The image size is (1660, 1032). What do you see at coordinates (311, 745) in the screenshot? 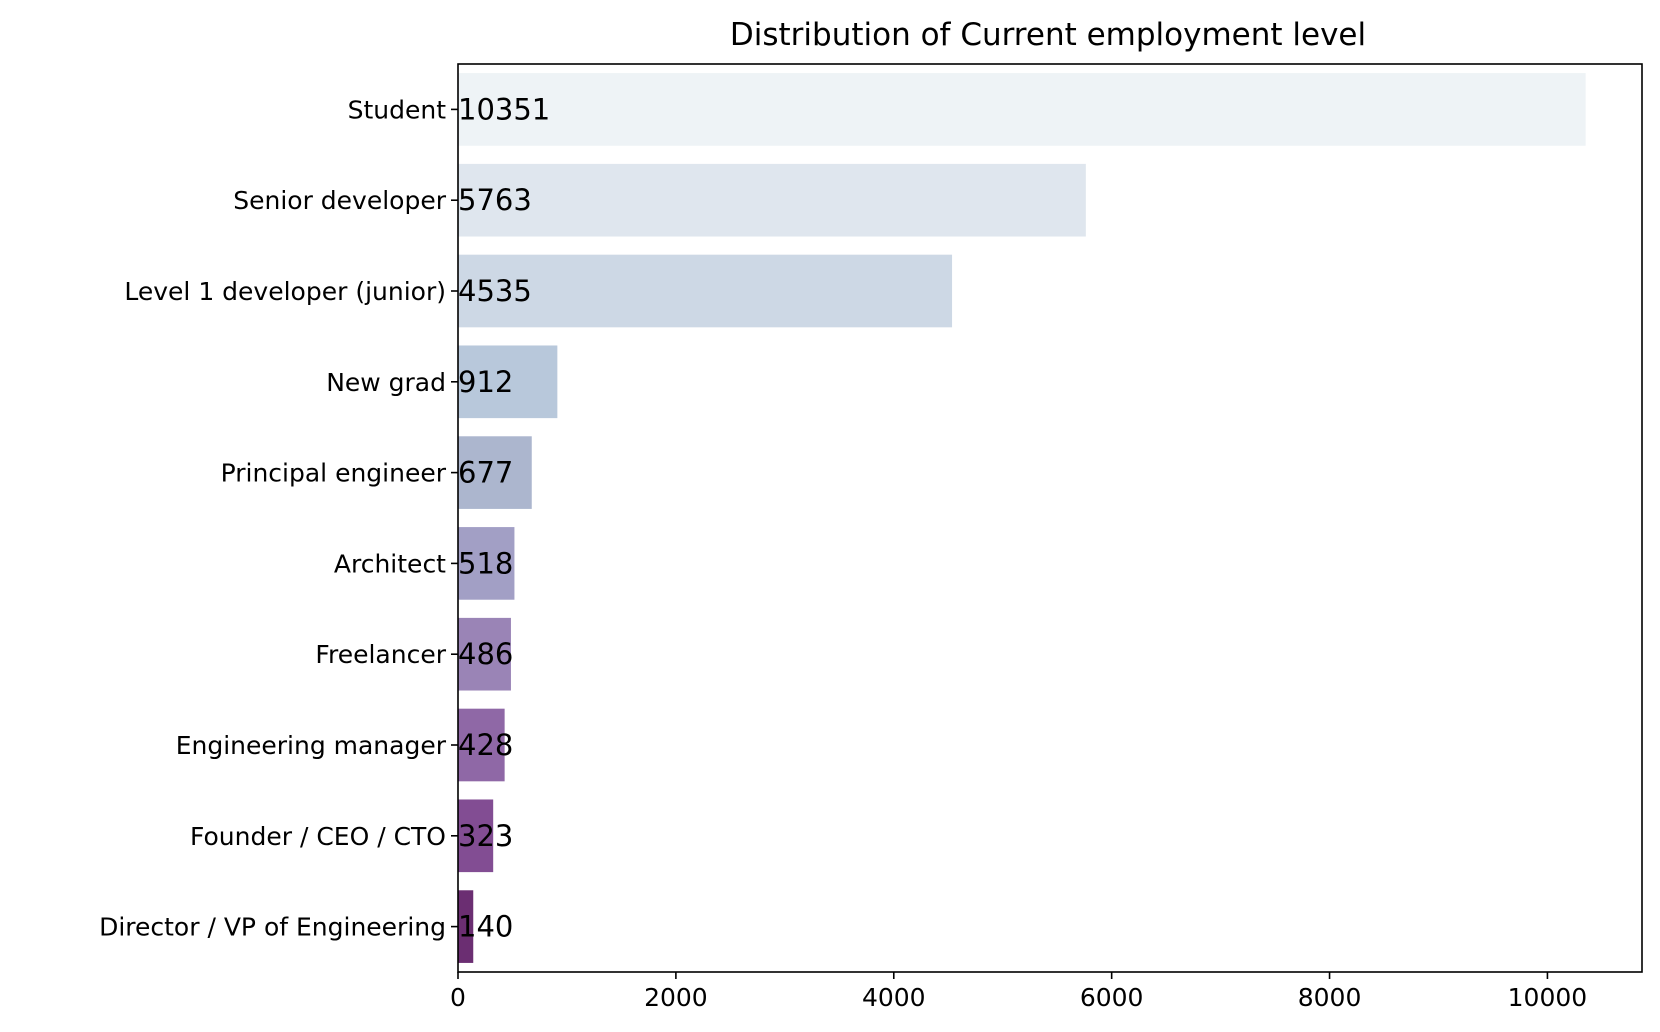
I see `category-label: Engineering manager` at bounding box center [311, 745].